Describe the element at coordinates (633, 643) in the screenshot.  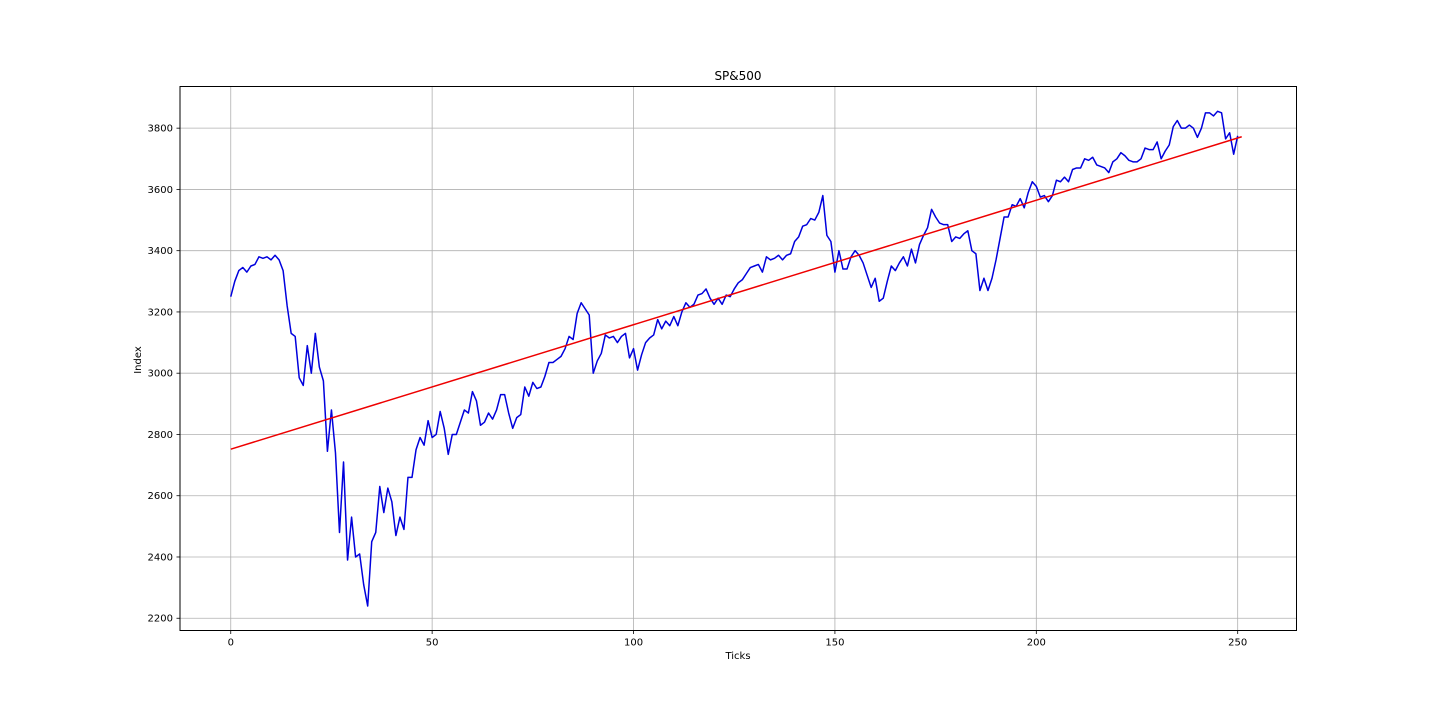
I see `x-tick-label: 100` at that location.